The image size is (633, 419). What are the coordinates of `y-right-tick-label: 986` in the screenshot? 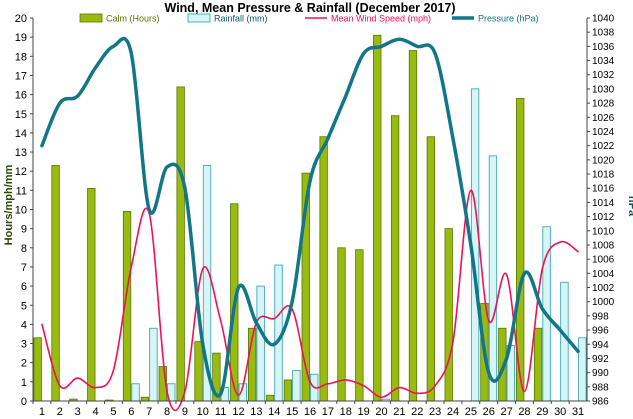 It's located at (600, 402).